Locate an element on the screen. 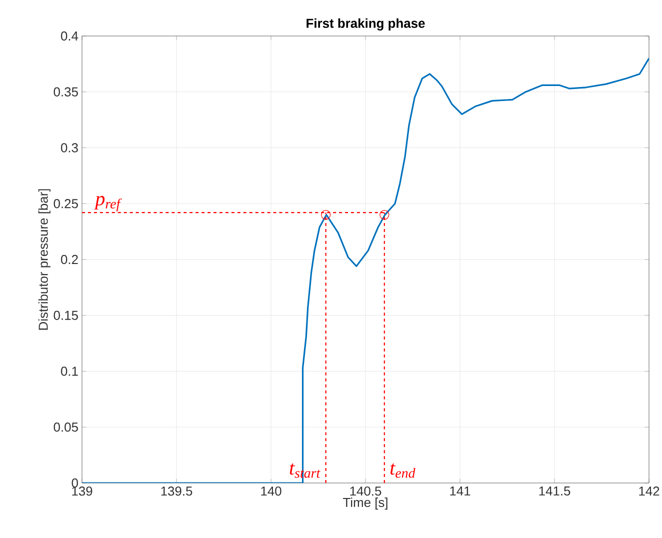  y-axis-title: Distributor pressure [bar] is located at coordinates (44, 259).